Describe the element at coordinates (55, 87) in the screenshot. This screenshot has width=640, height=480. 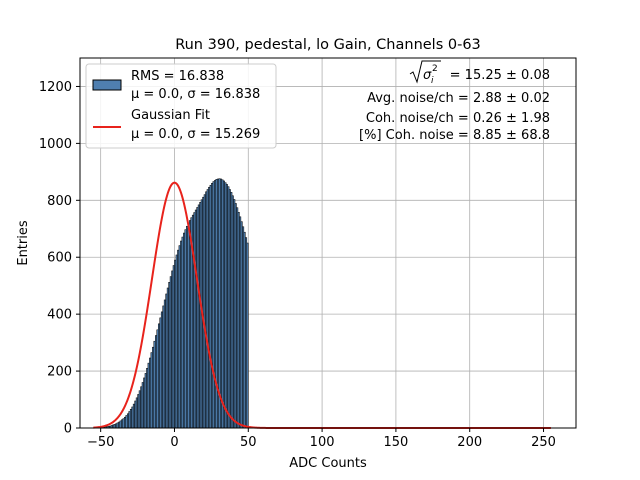
I see `y-tick-label: 1200` at that location.